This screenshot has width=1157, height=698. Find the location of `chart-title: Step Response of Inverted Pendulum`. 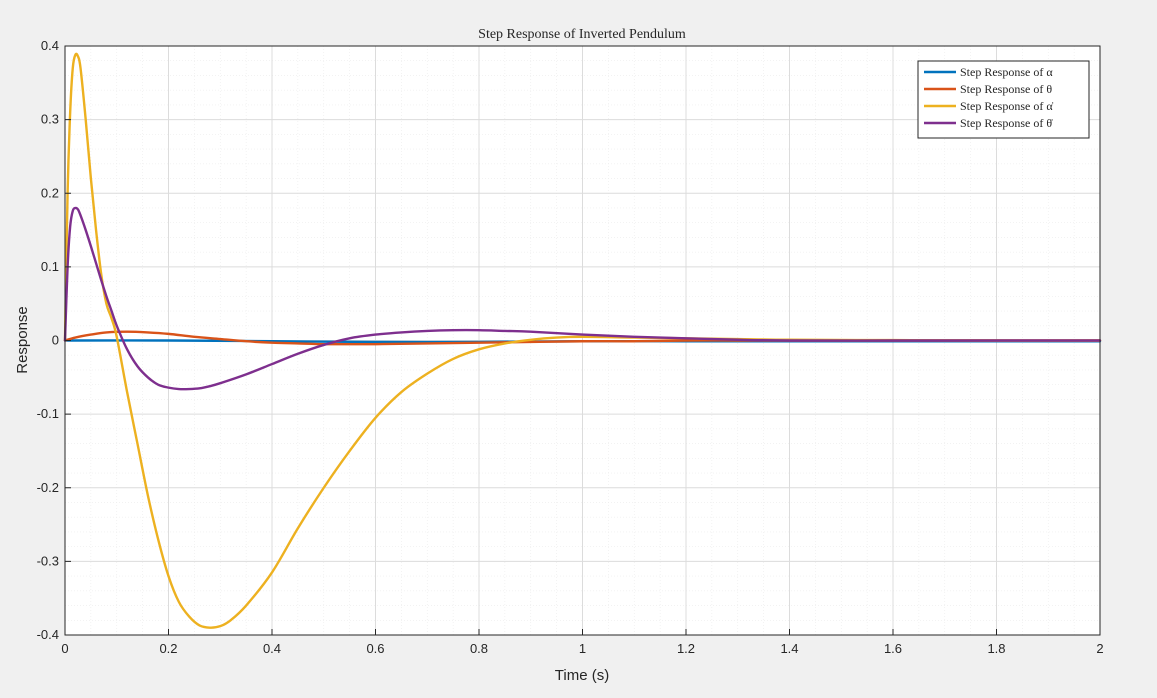

chart-title: Step Response of Inverted Pendulum is located at coordinates (582, 34).